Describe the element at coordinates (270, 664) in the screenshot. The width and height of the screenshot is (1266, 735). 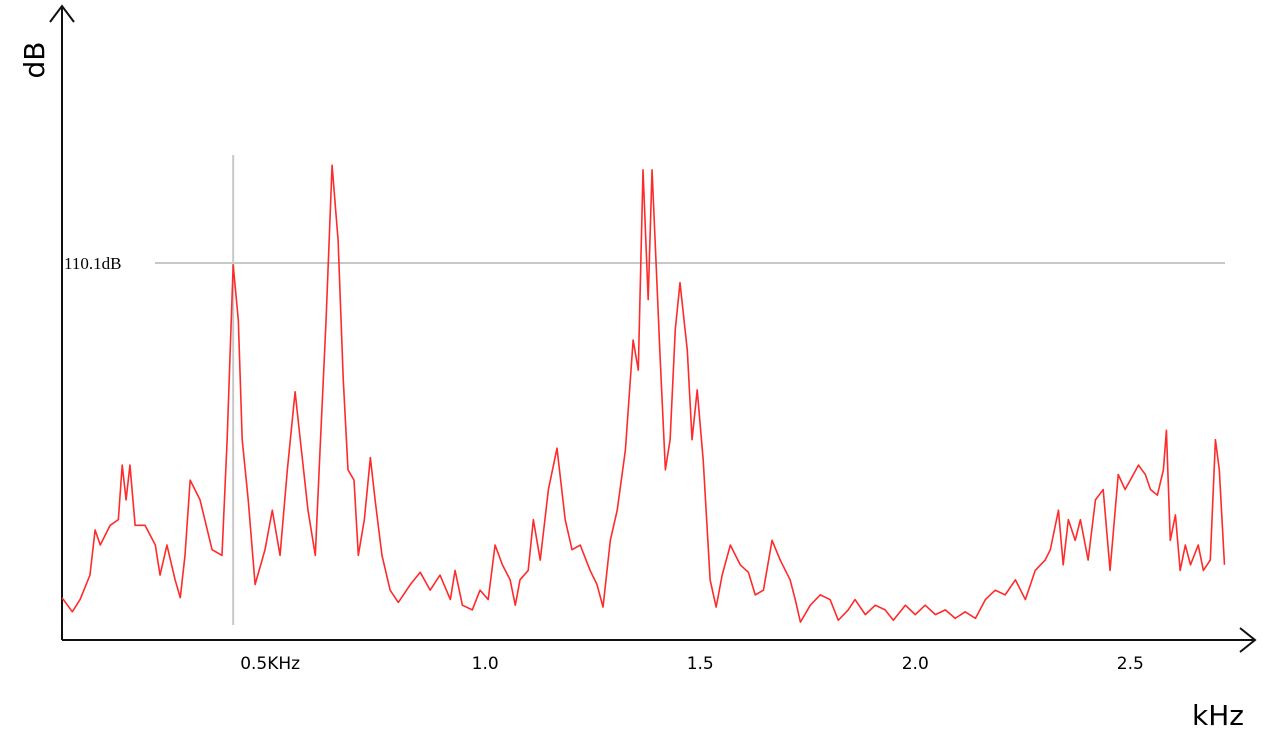
I see `x-tick-label: 0.5KHz` at that location.